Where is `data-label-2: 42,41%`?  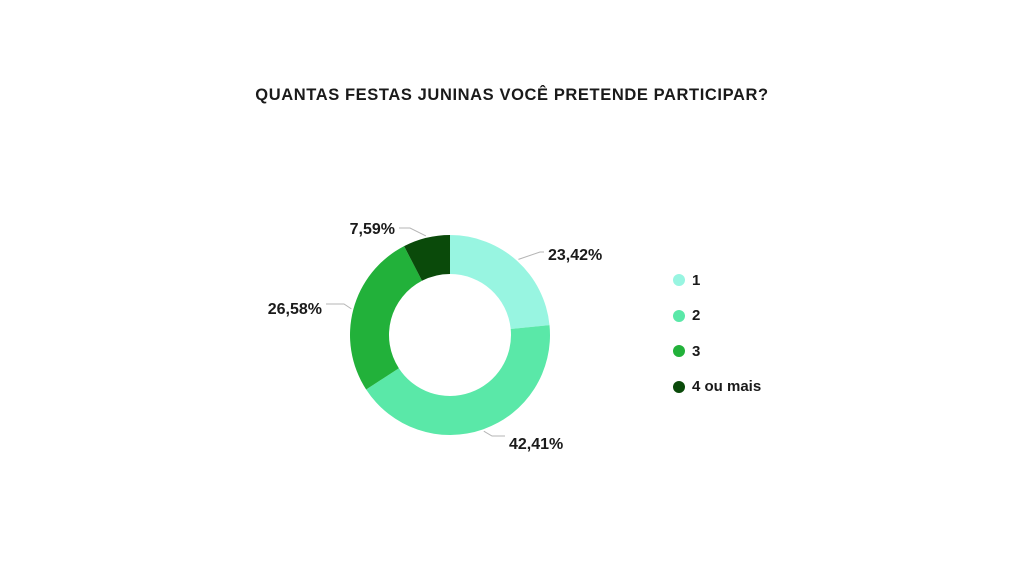
data-label-2: 42,41% is located at coordinates (536, 444).